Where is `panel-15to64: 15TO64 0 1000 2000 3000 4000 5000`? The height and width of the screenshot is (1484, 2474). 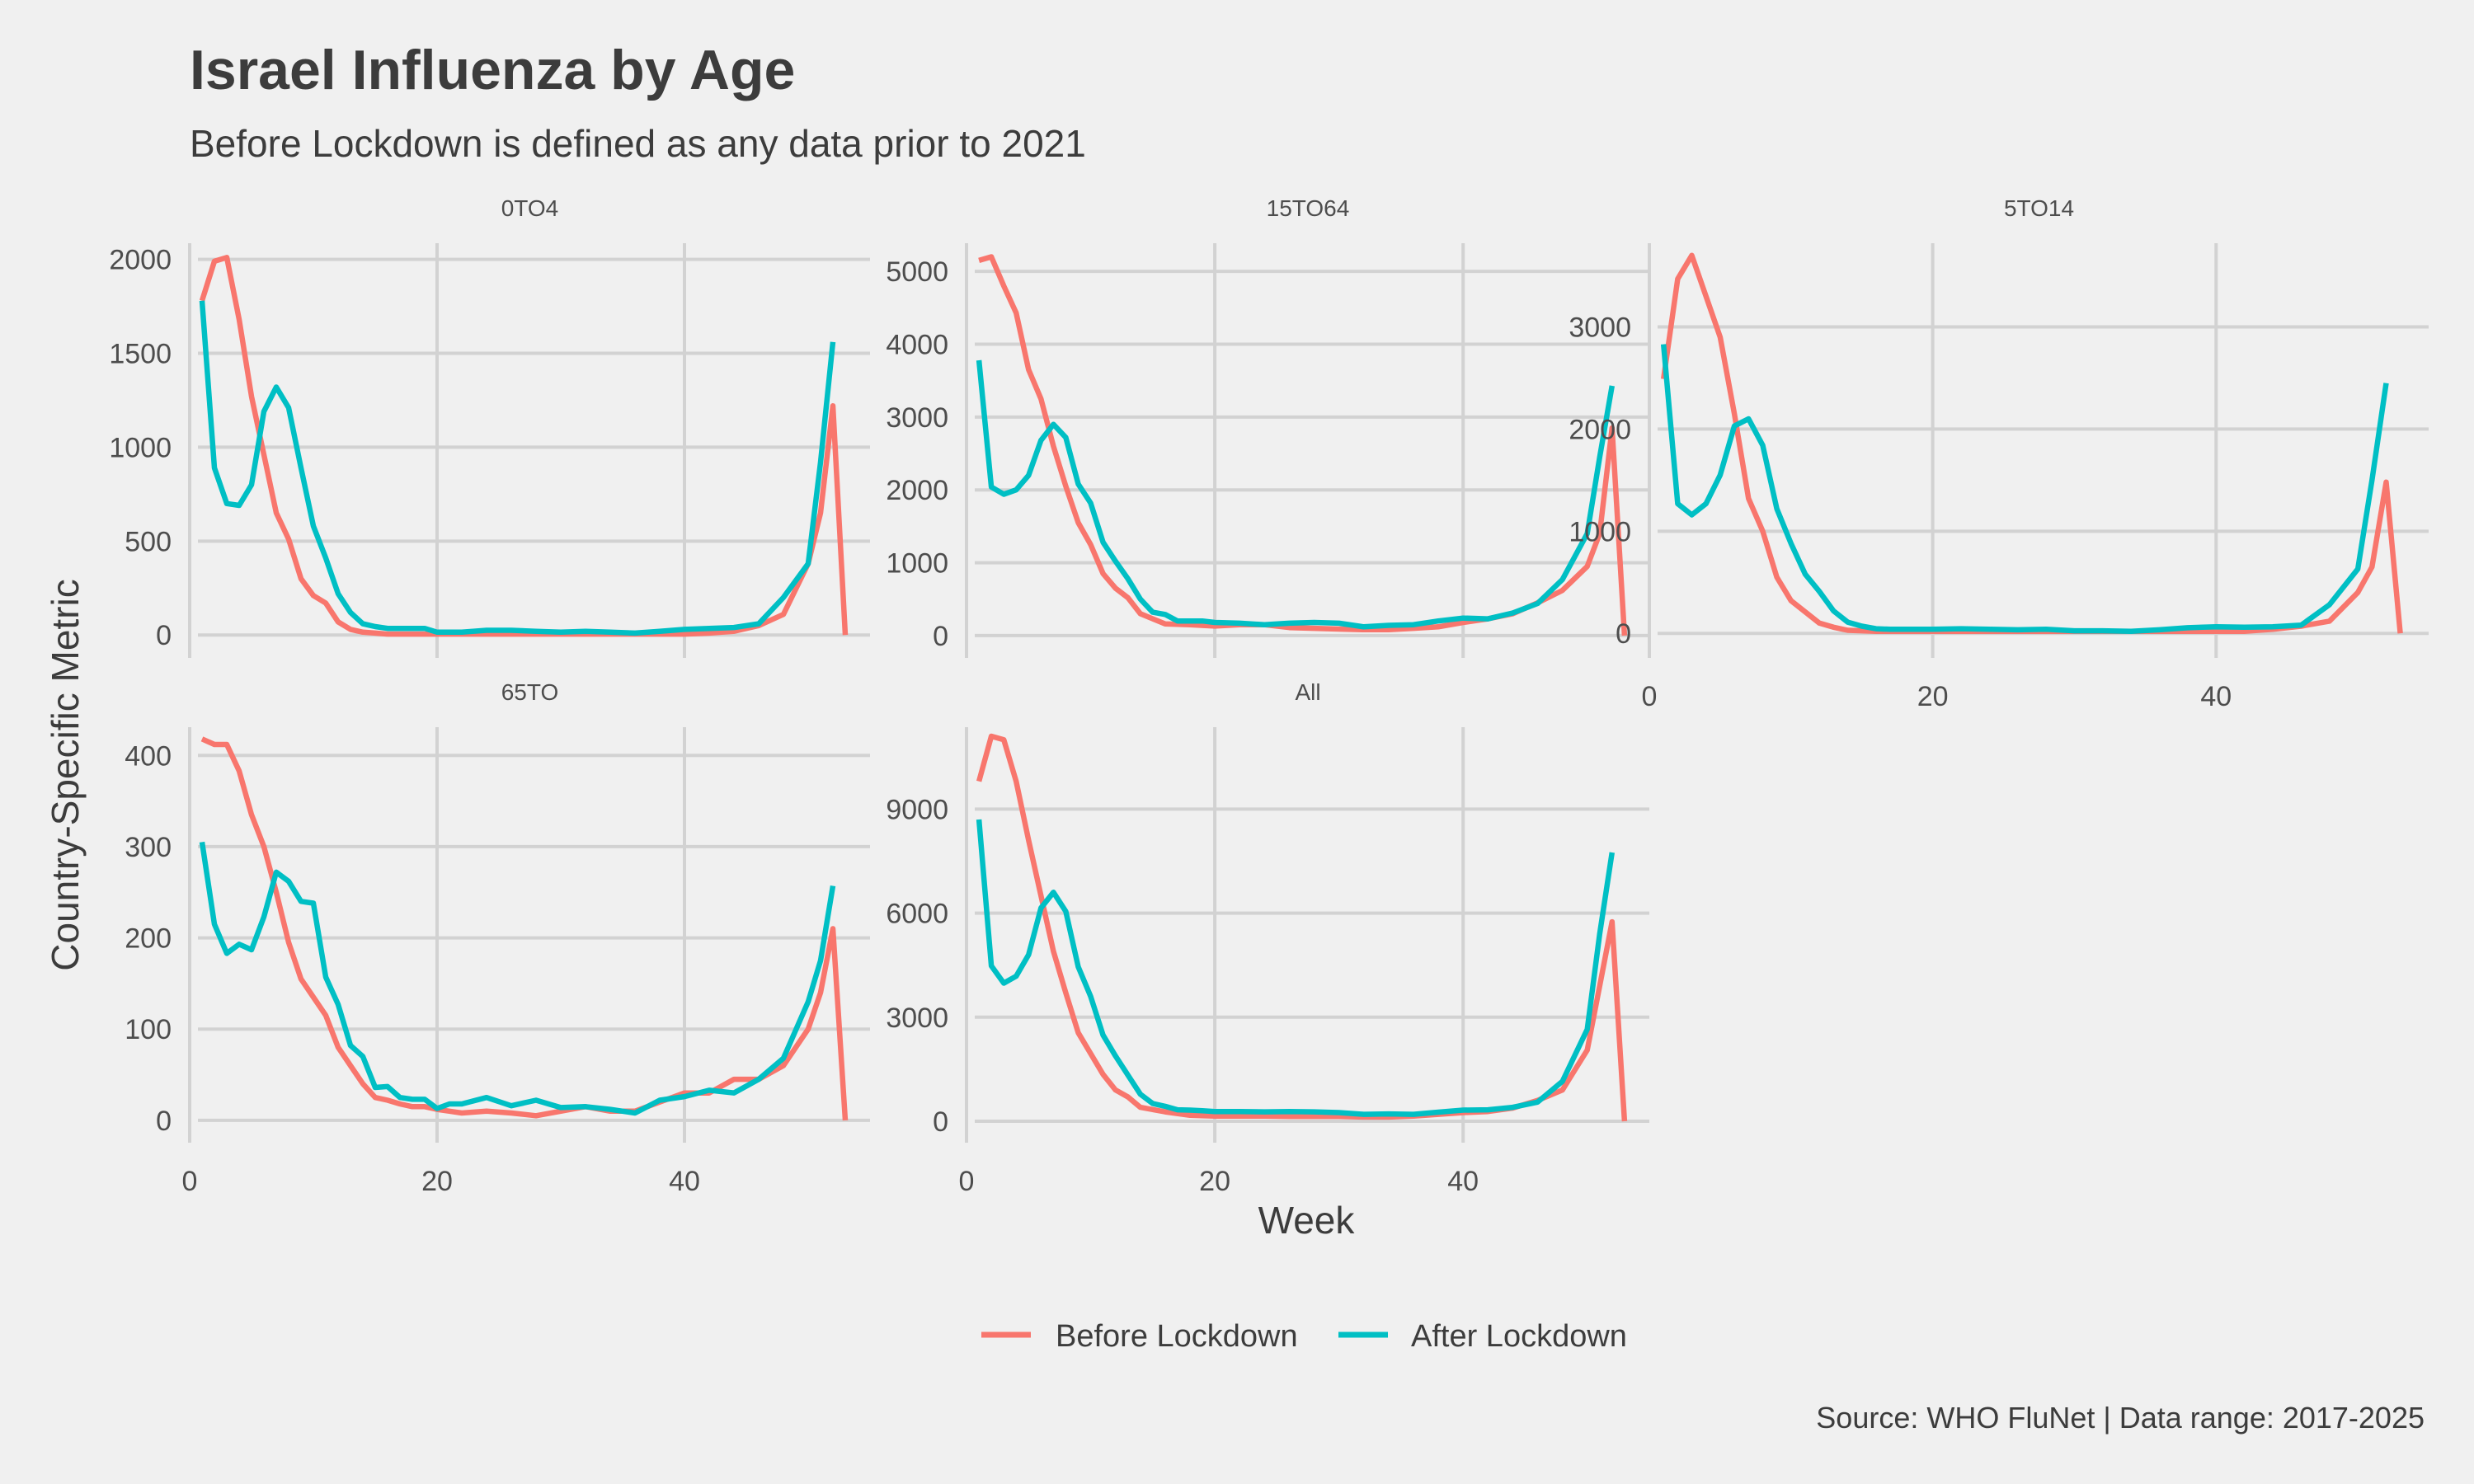
panel-15to64: 15TO64 0 1000 2000 3000 4000 5000 is located at coordinates (1267, 426).